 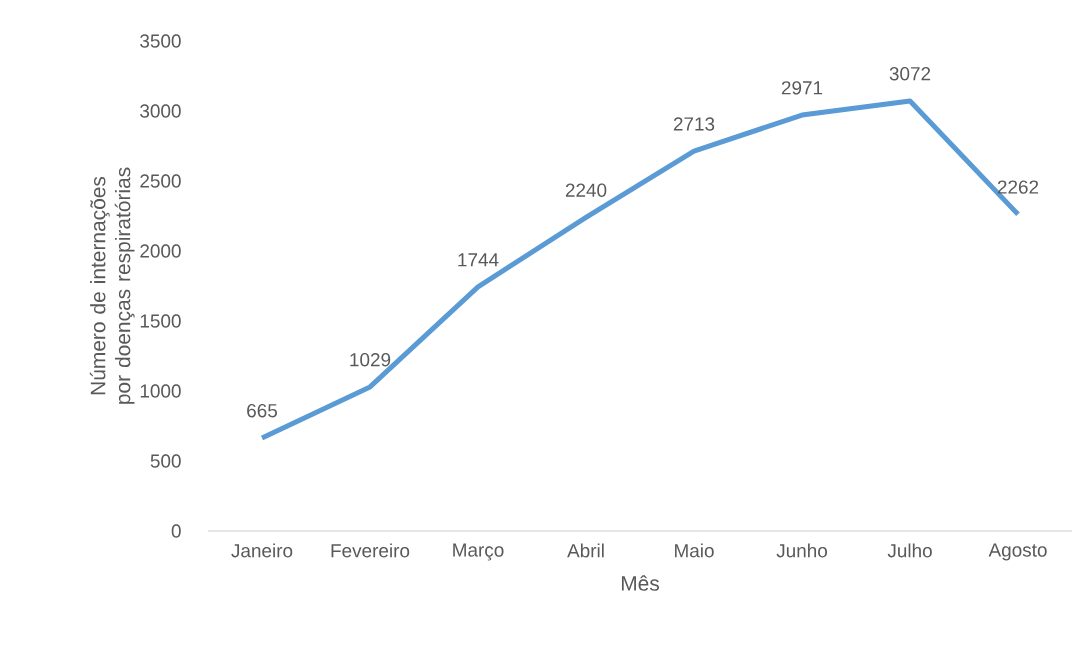 I want to click on x-tick-label: Abril, so click(x=585, y=550).